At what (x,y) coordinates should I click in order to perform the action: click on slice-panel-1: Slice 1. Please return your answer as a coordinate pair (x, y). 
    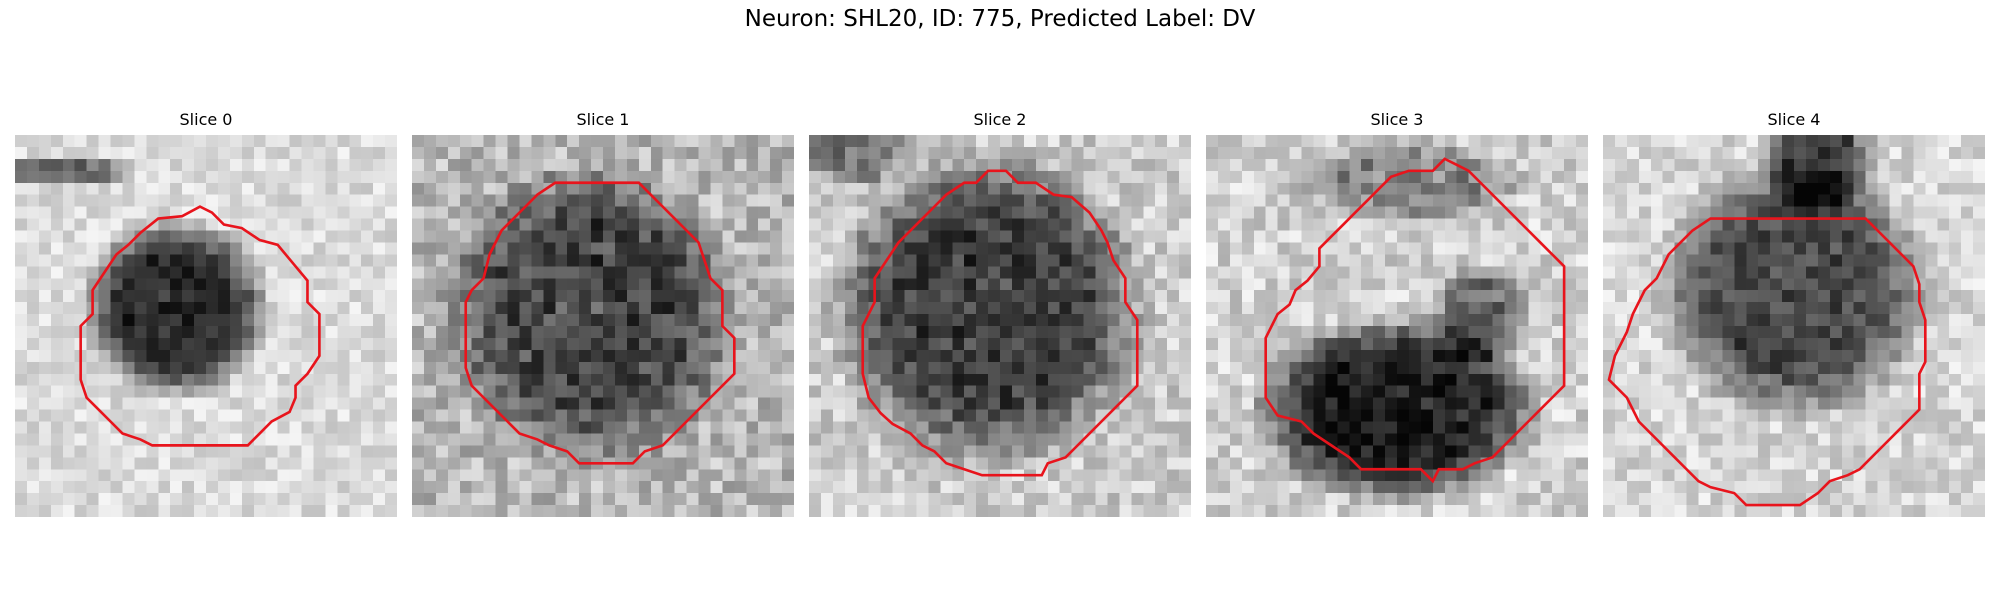
    Looking at the image, I should click on (603, 312).